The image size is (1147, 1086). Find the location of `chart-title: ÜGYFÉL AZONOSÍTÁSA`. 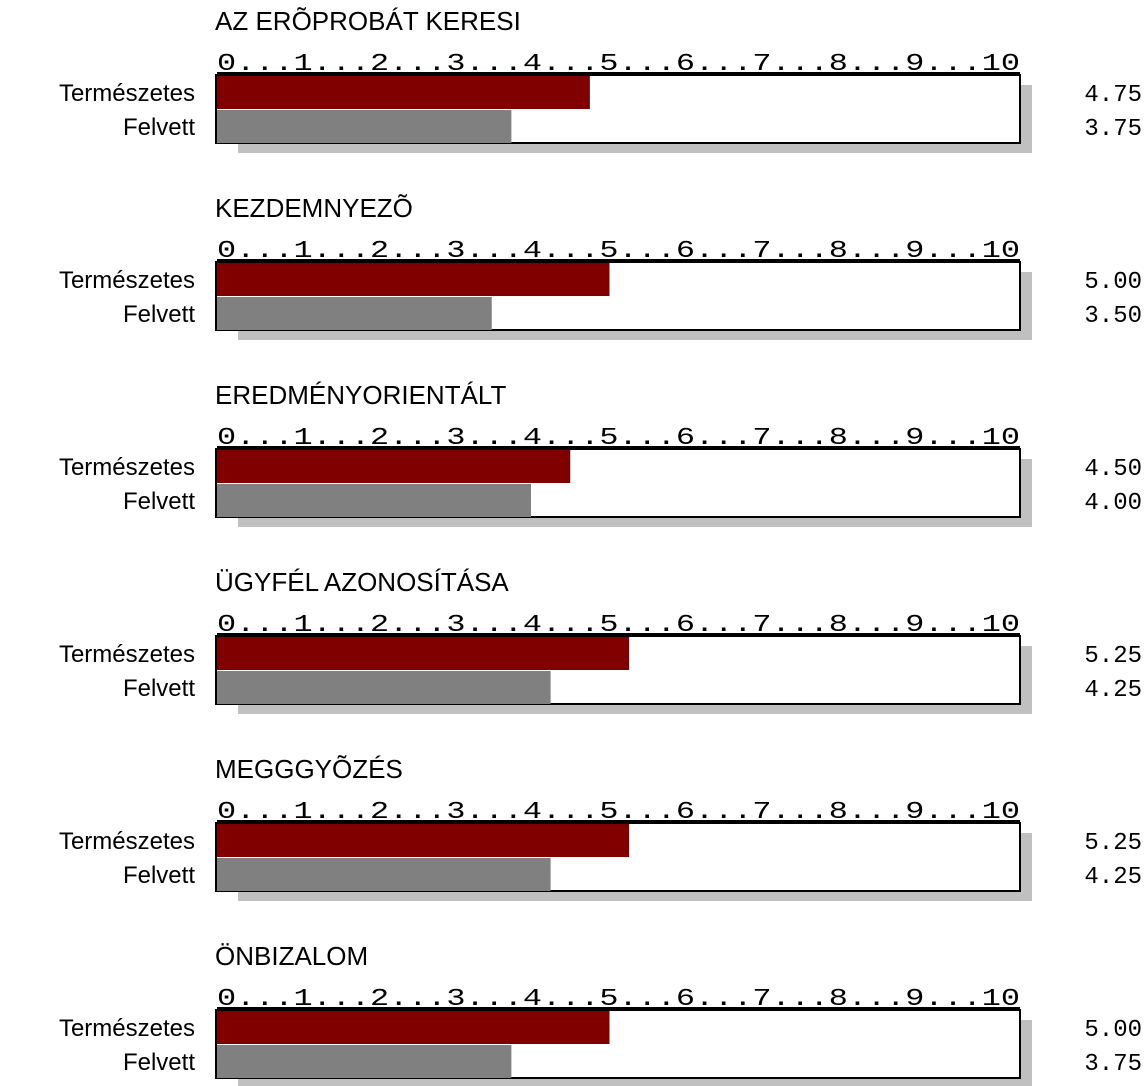

chart-title: ÜGYFÉL AZONOSÍTÁSA is located at coordinates (362, 582).